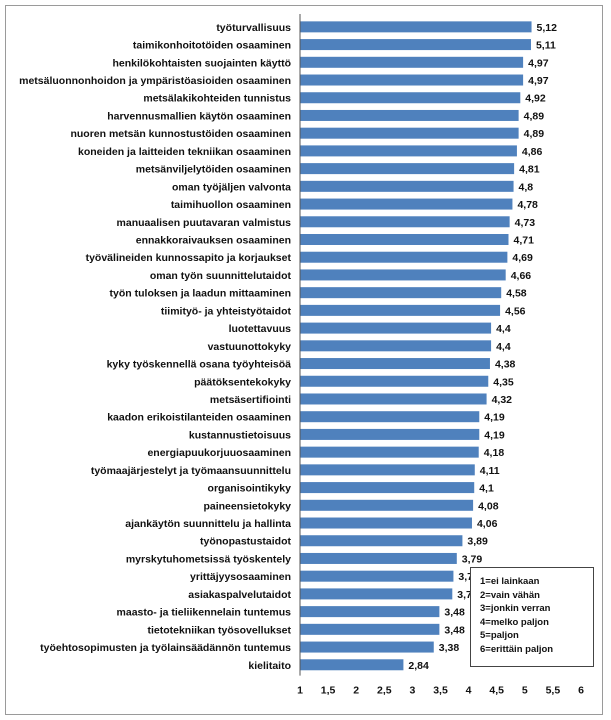 The width and height of the screenshot is (611, 720). What do you see at coordinates (250, 347) in the screenshot?
I see `category-label: vastuunottokyky` at bounding box center [250, 347].